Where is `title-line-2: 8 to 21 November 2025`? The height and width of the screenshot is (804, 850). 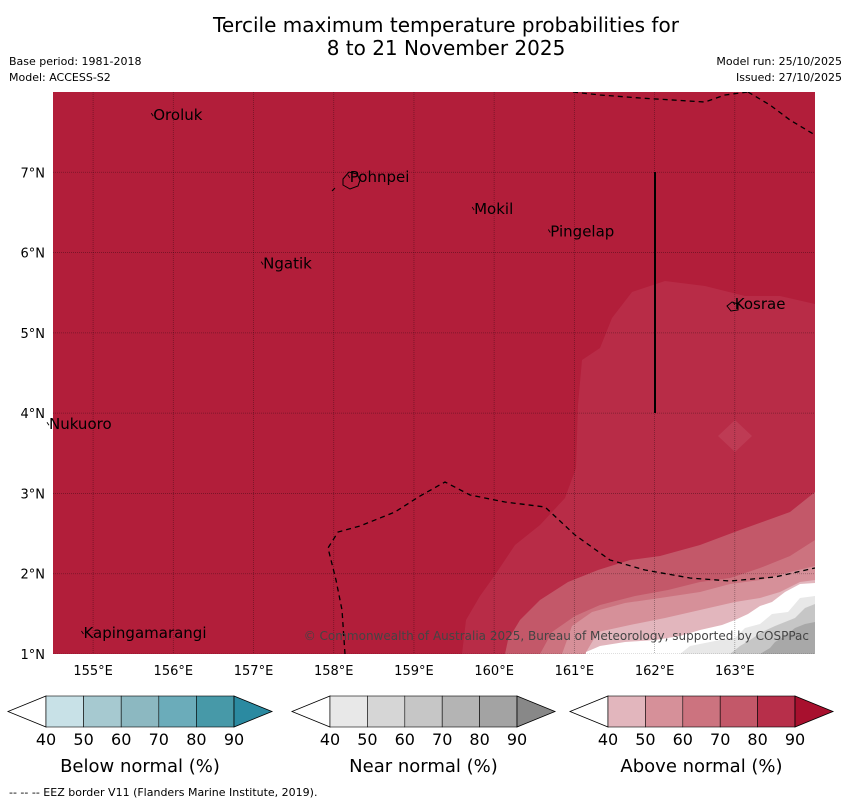
title-line-2: 8 to 21 November 2025 is located at coordinates (446, 48).